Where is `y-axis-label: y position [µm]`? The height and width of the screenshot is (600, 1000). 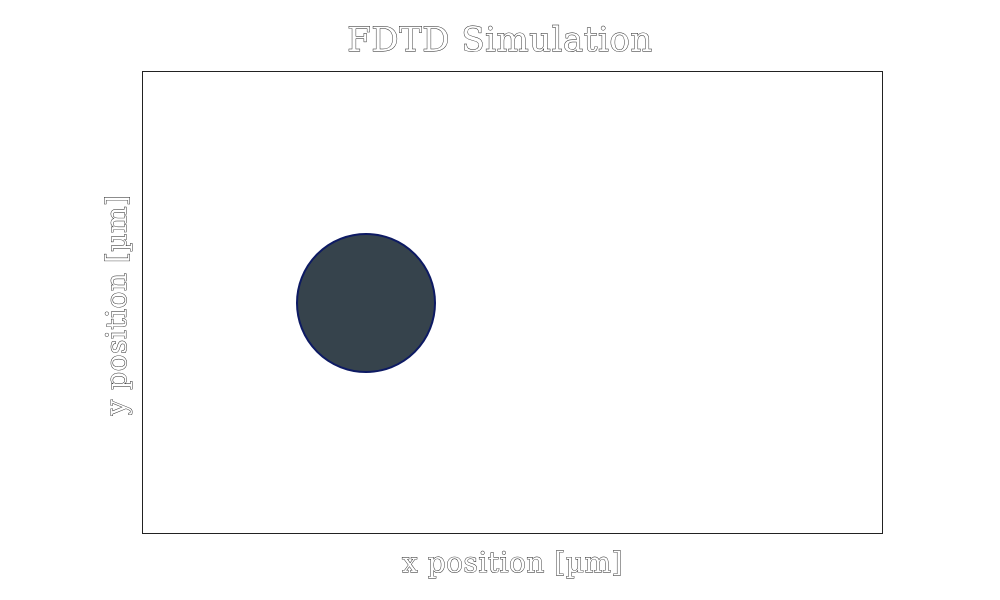
y-axis-label: y position [µm] is located at coordinates (117, 305).